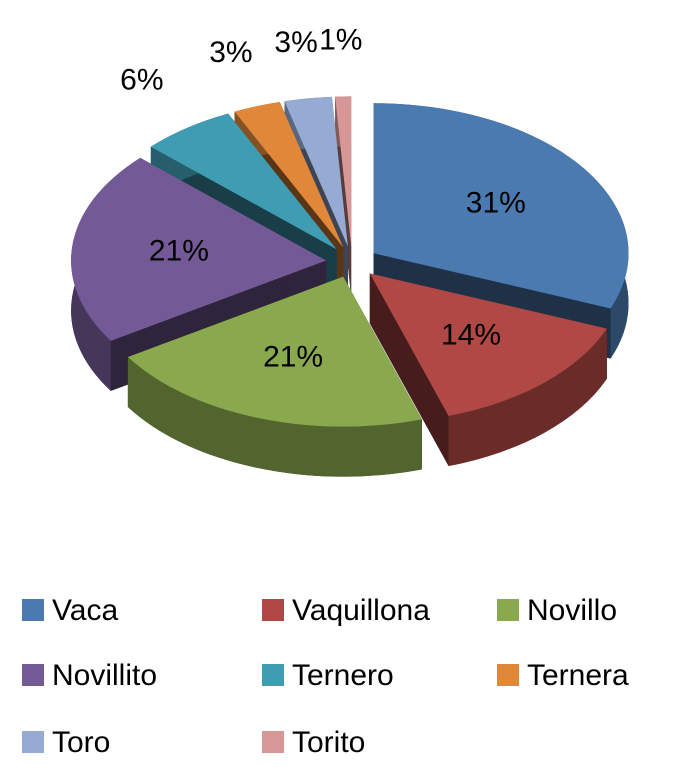 This screenshot has height=767, width=680. What do you see at coordinates (361, 610) in the screenshot?
I see `legend-label: Vaquillona` at bounding box center [361, 610].